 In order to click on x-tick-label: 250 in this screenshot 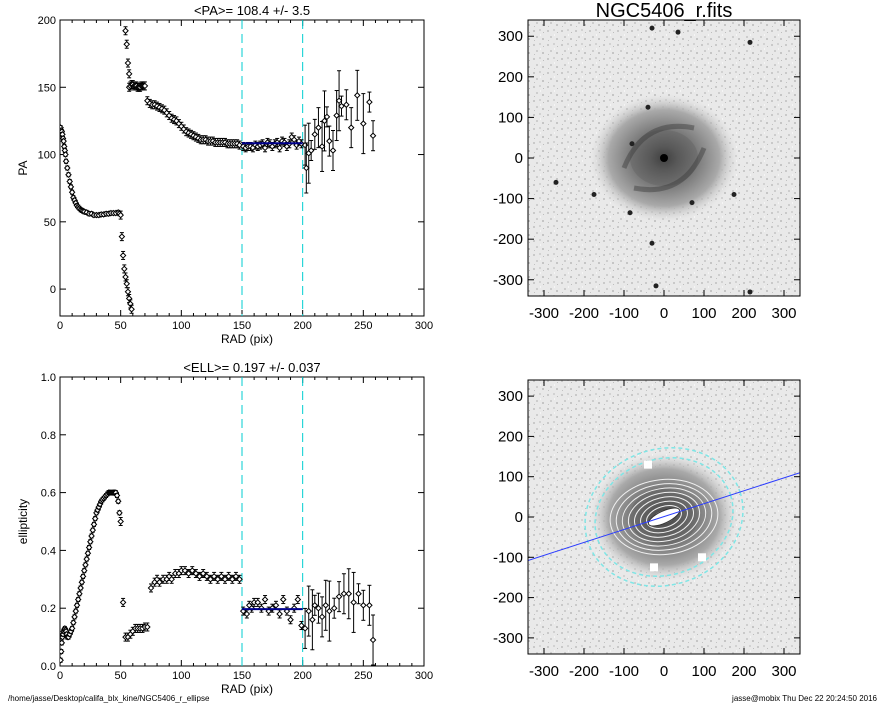, I will do `click(363, 676)`.